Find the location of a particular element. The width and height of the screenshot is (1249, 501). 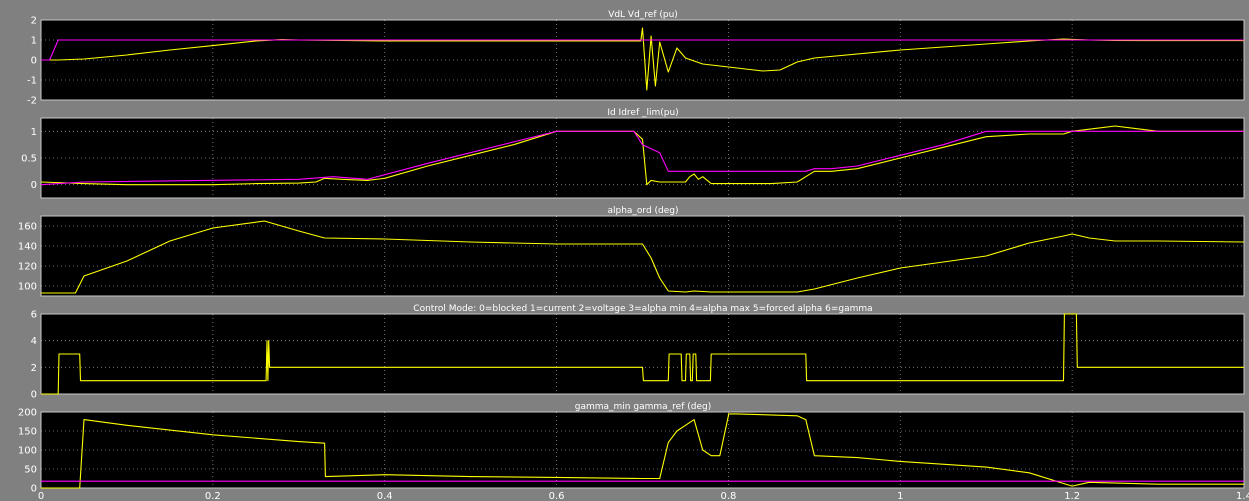

y-tick-label: 150 is located at coordinates (27, 432).